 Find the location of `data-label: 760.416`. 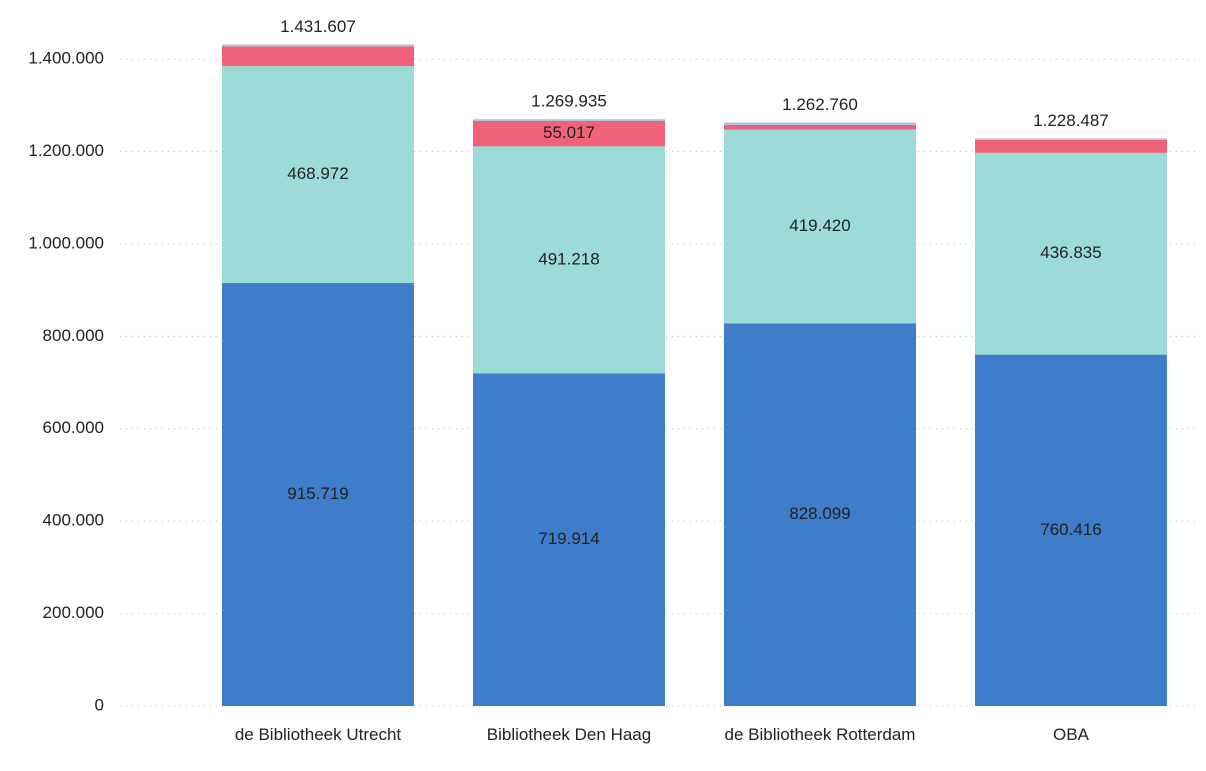

data-label: 760.416 is located at coordinates (1070, 529).